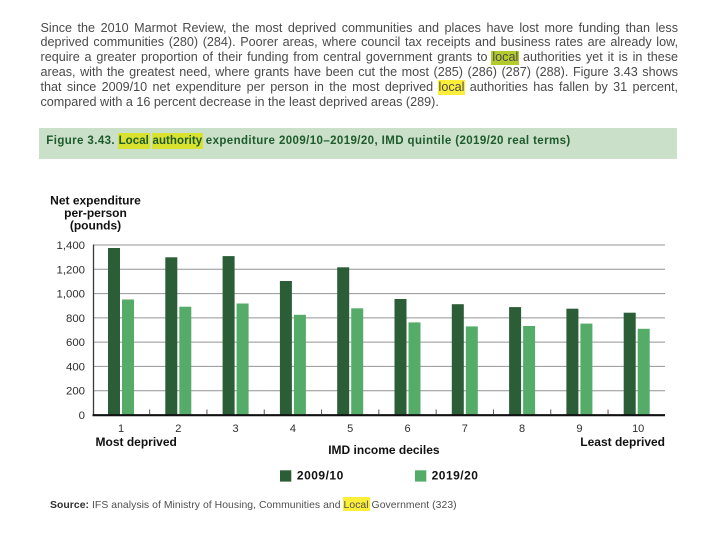 The image size is (720, 540). What do you see at coordinates (82, 416) in the screenshot?
I see `svg-text: 0` at bounding box center [82, 416].